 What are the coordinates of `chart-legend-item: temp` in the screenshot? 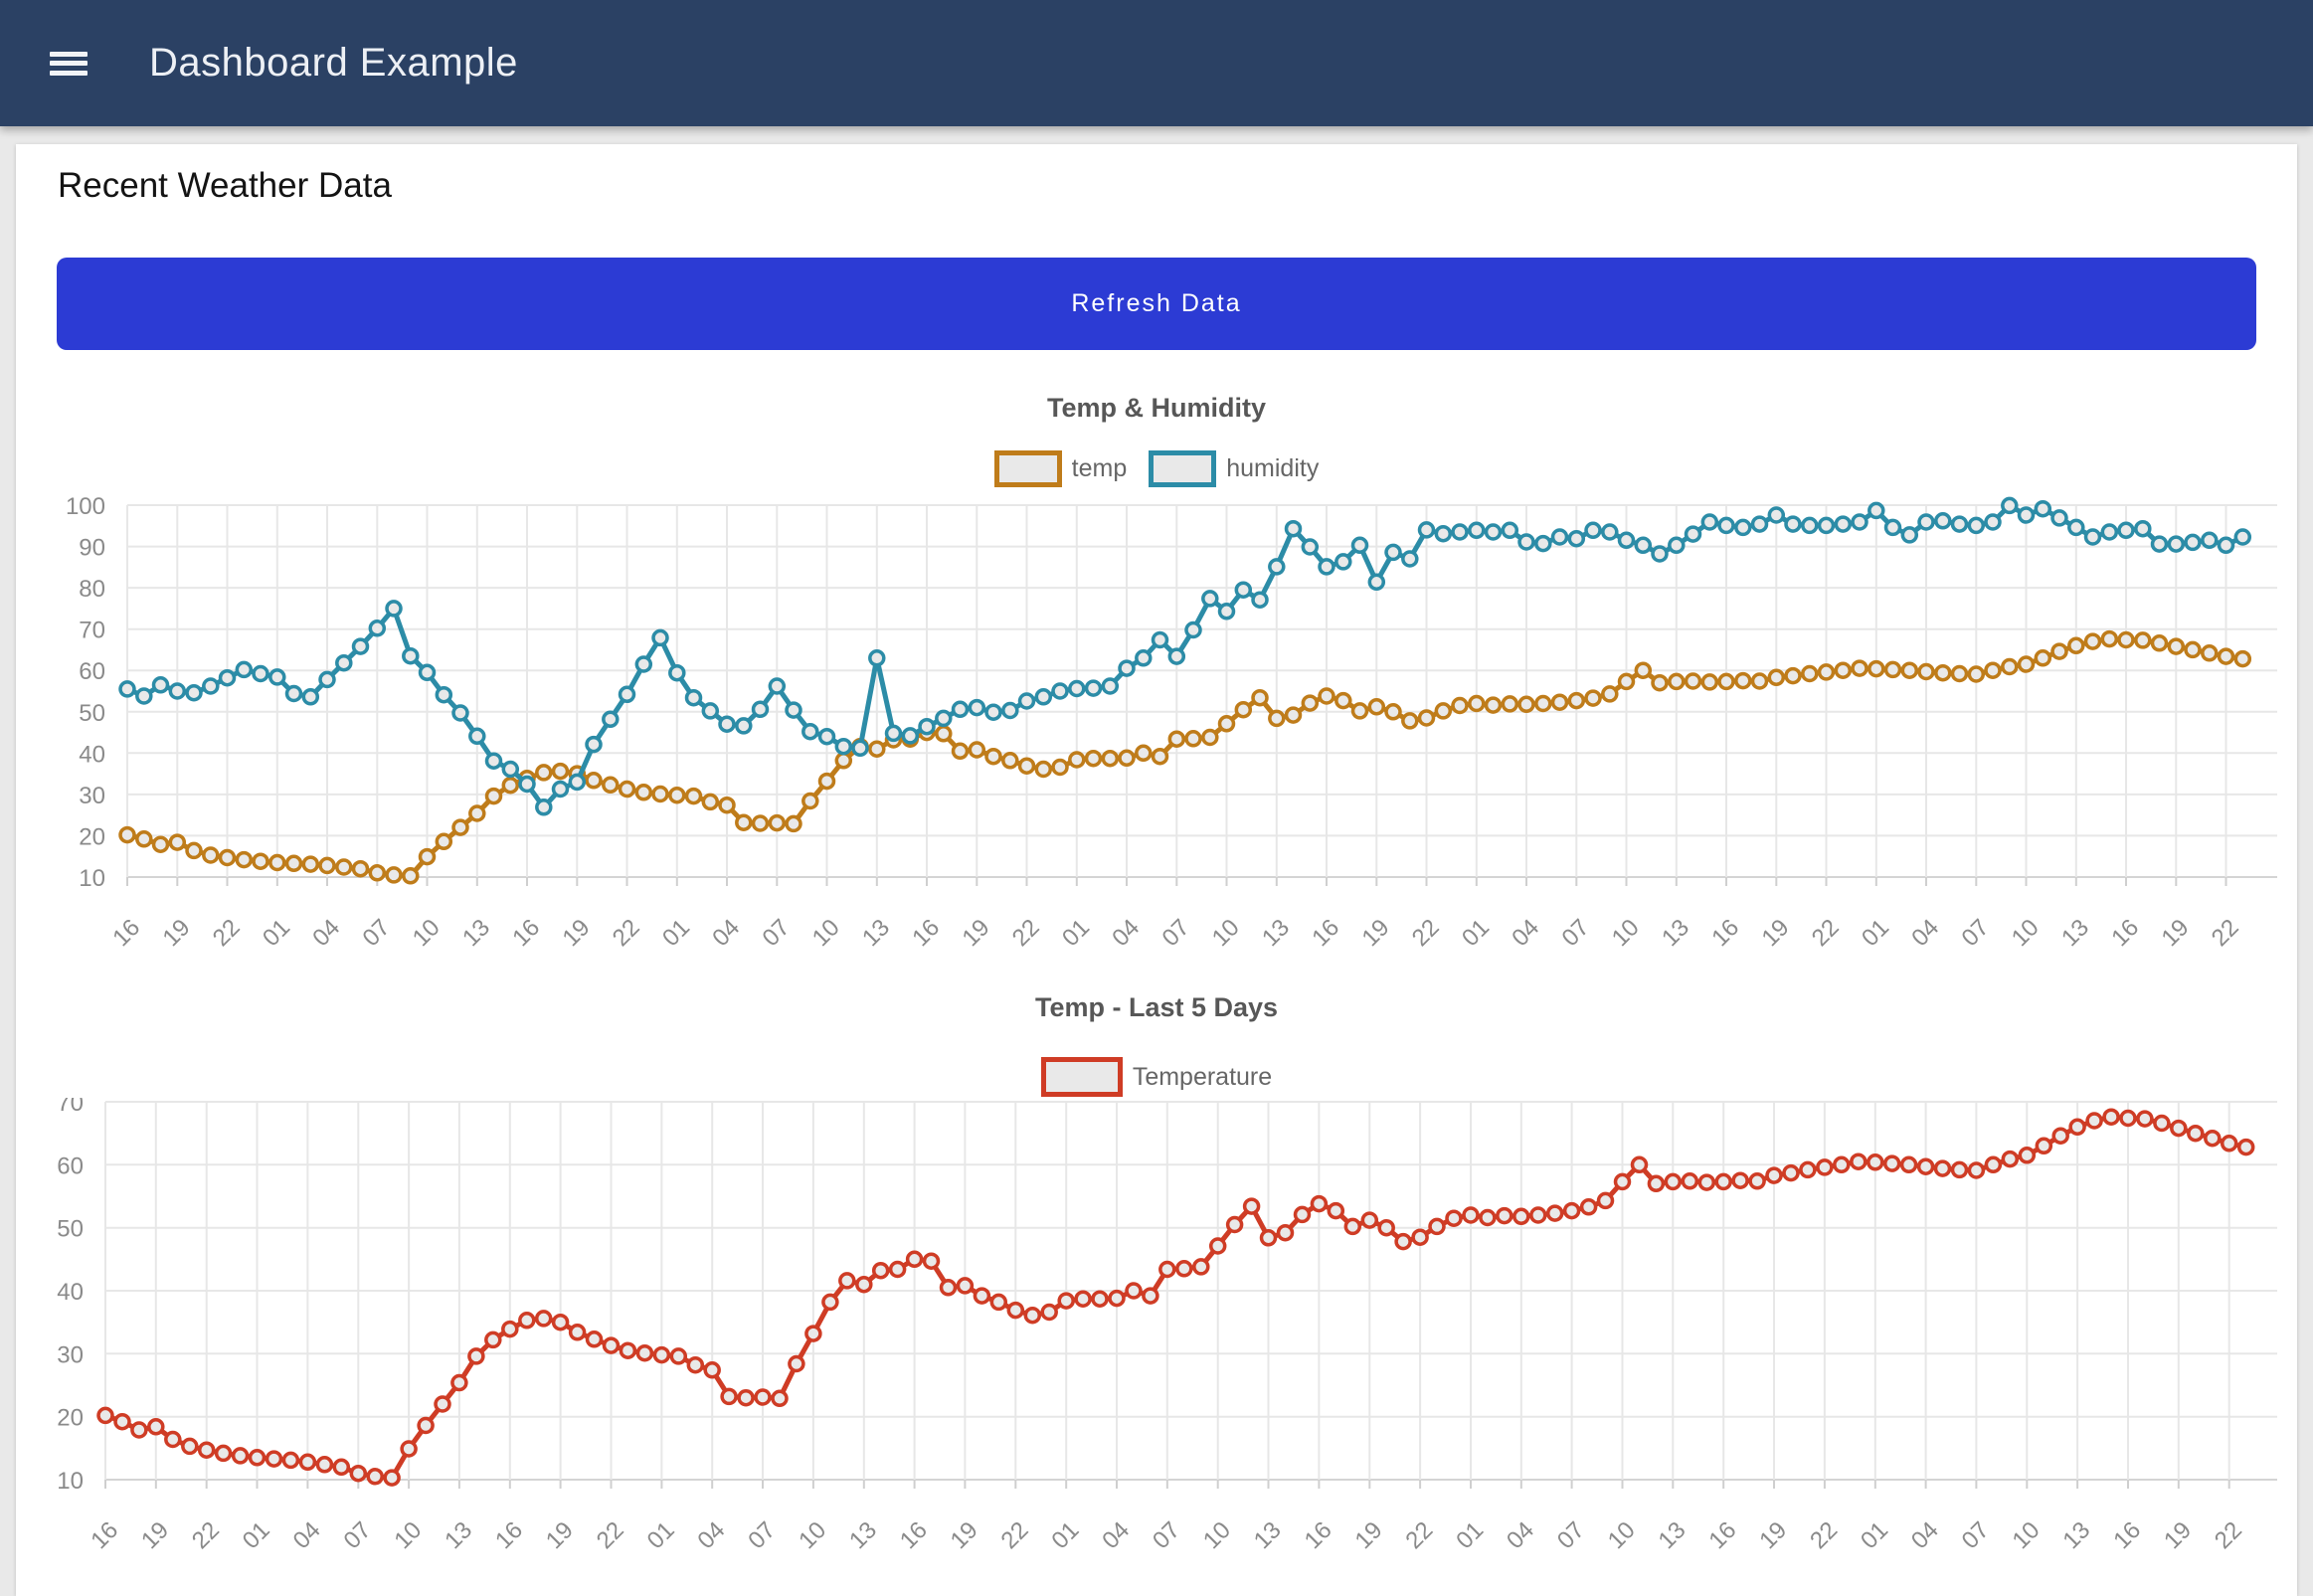 It's located at (1060, 469).